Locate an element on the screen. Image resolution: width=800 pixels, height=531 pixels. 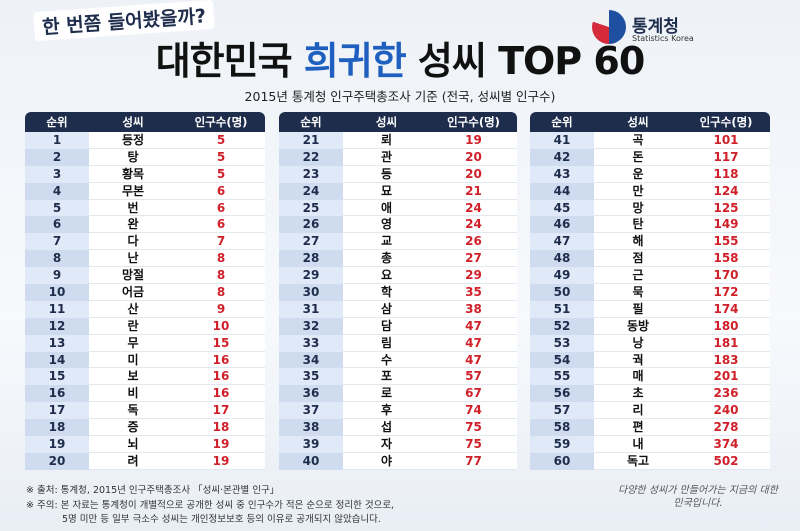
title-highlight: 희귀한 is located at coordinates (355, 61).